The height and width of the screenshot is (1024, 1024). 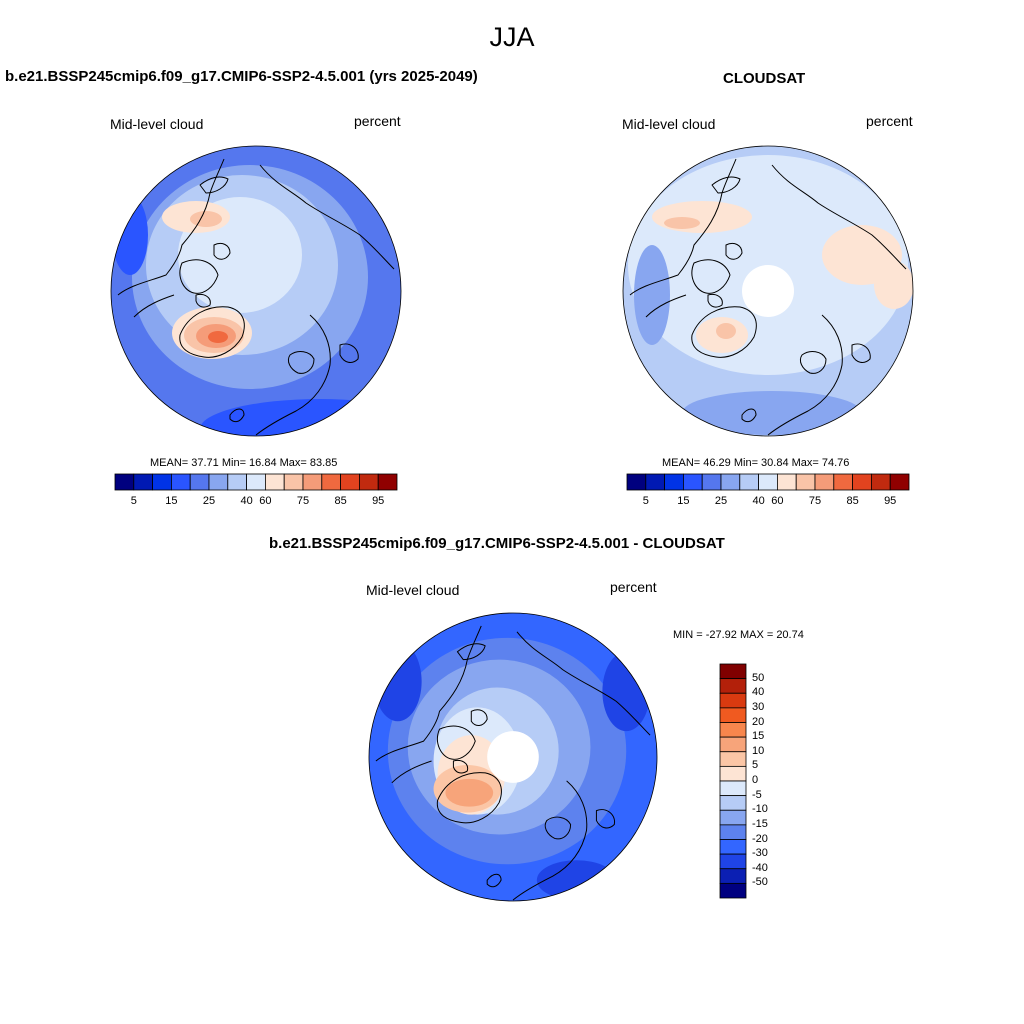 What do you see at coordinates (760, 809) in the screenshot?
I see `colorbar-tick-label: -10` at bounding box center [760, 809].